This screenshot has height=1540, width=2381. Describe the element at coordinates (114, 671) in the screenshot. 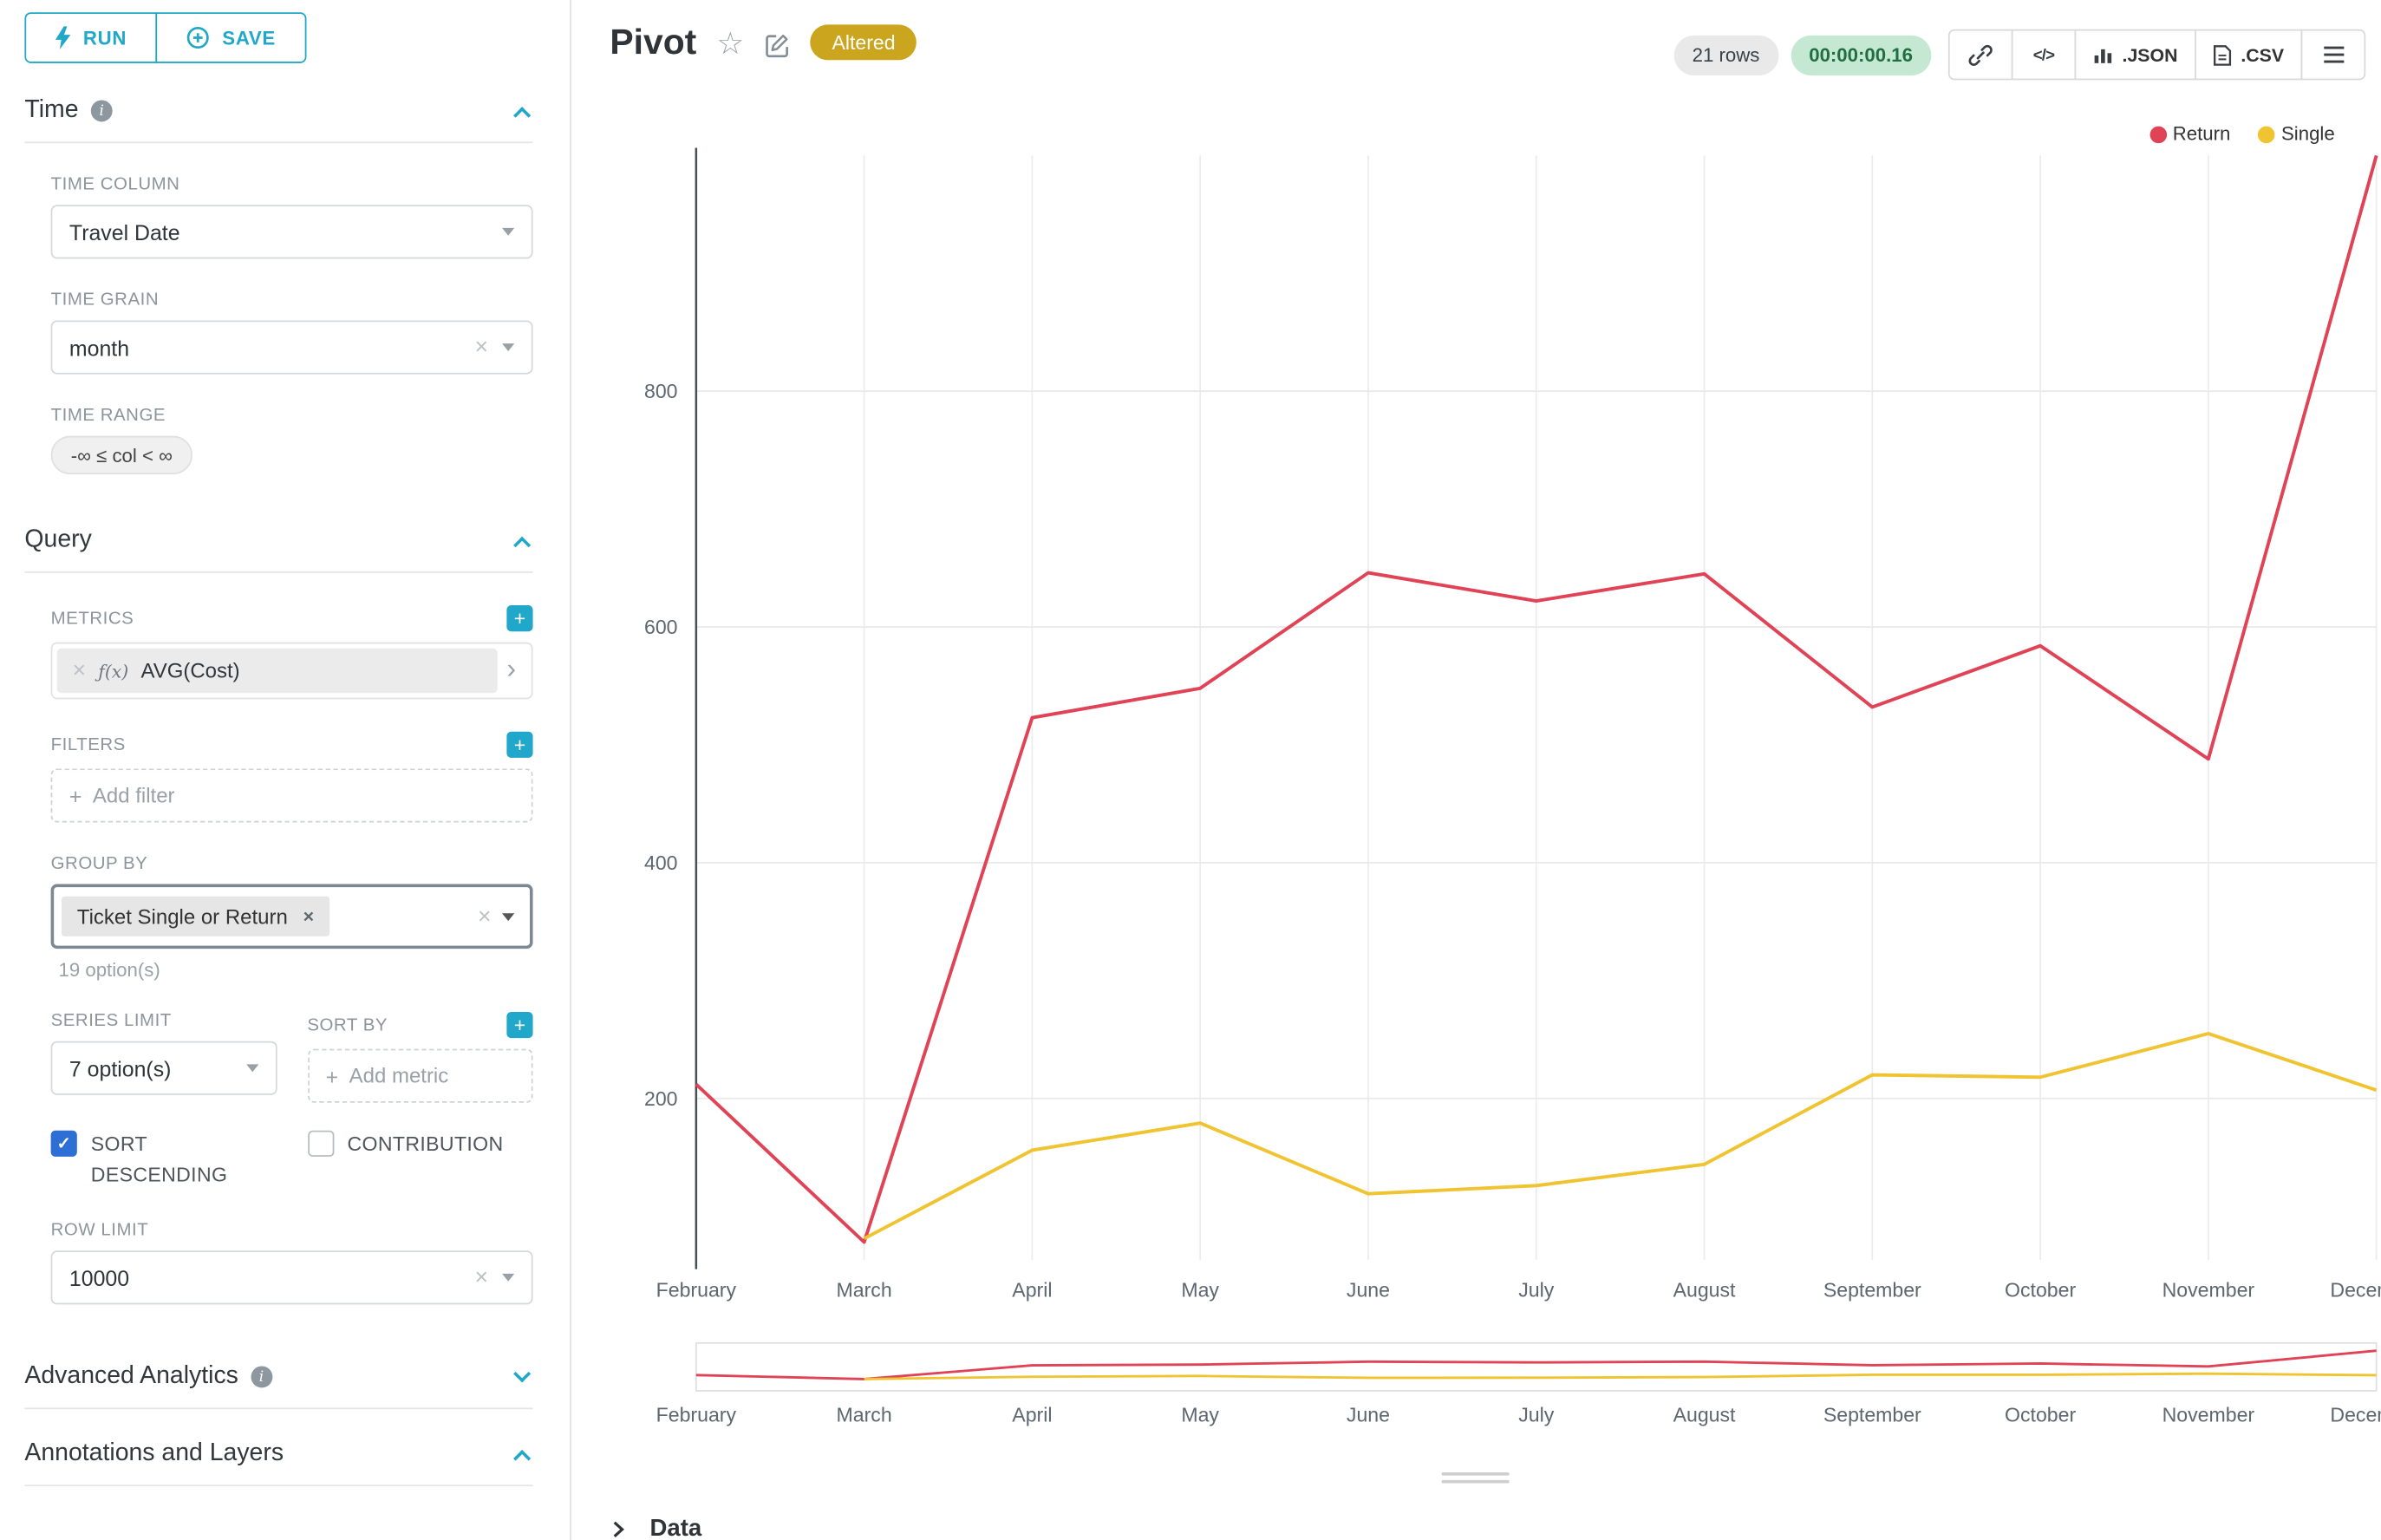

I see `function-icon: ƒ(x)` at that location.